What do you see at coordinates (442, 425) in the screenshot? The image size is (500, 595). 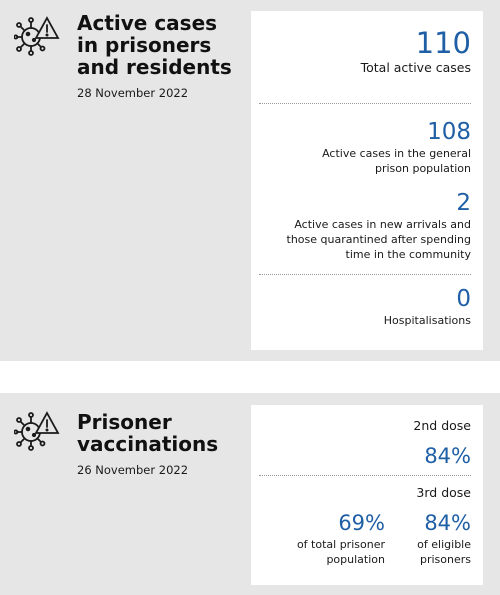 I see `second-dose-label: 2nd dose` at bounding box center [442, 425].